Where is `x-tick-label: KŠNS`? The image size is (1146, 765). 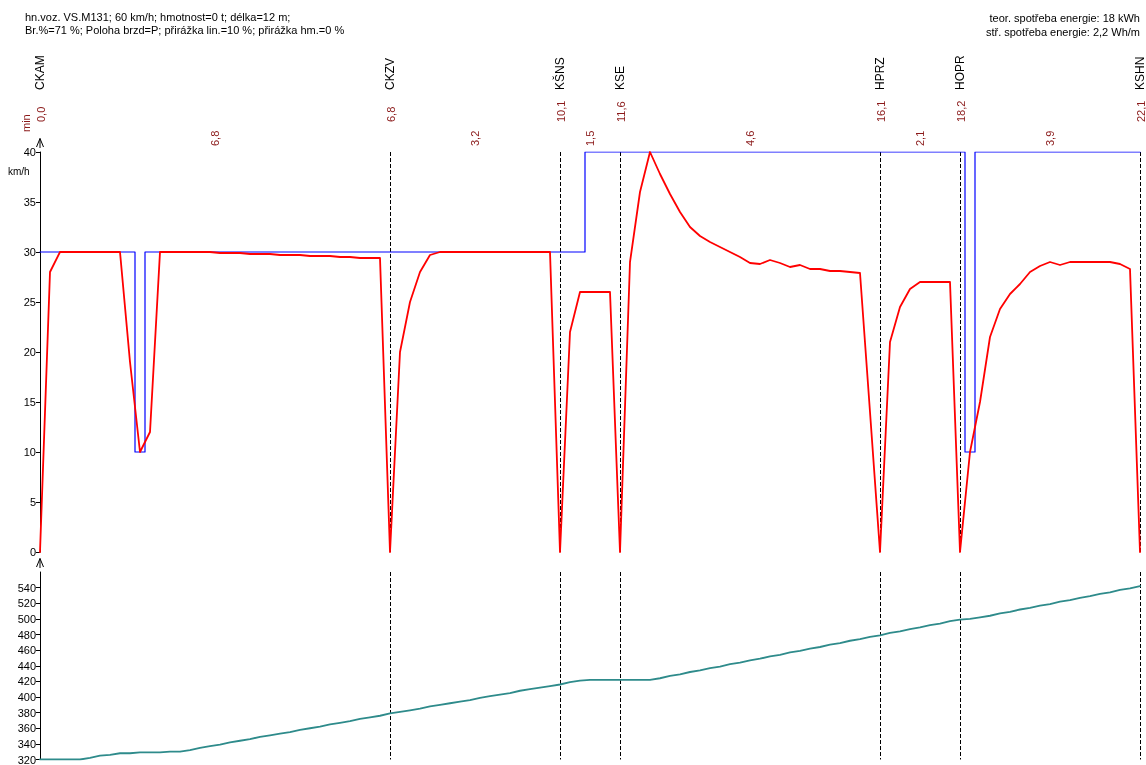 x-tick-label: KŠNS is located at coordinates (559, 73).